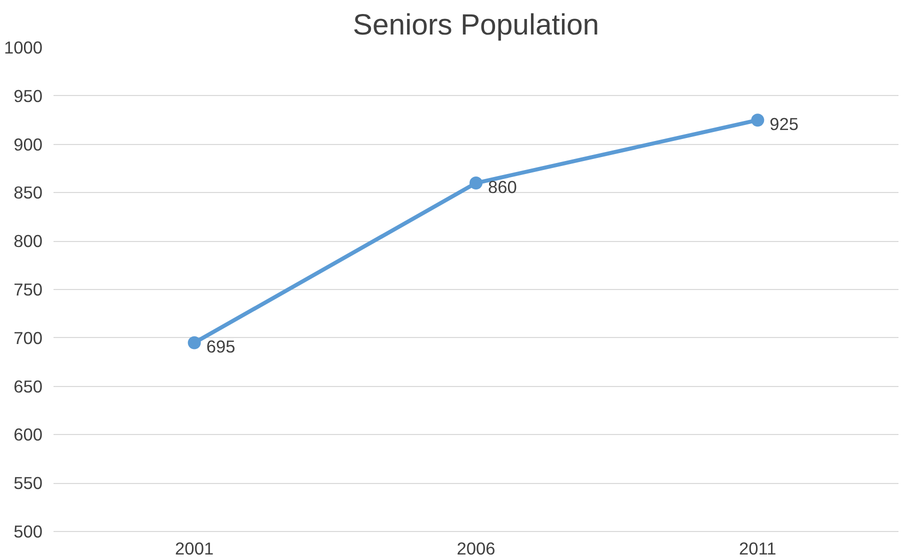 This screenshot has height=557, width=913. Describe the element at coordinates (757, 547) in the screenshot. I see `x-tick-label: 2011` at that location.